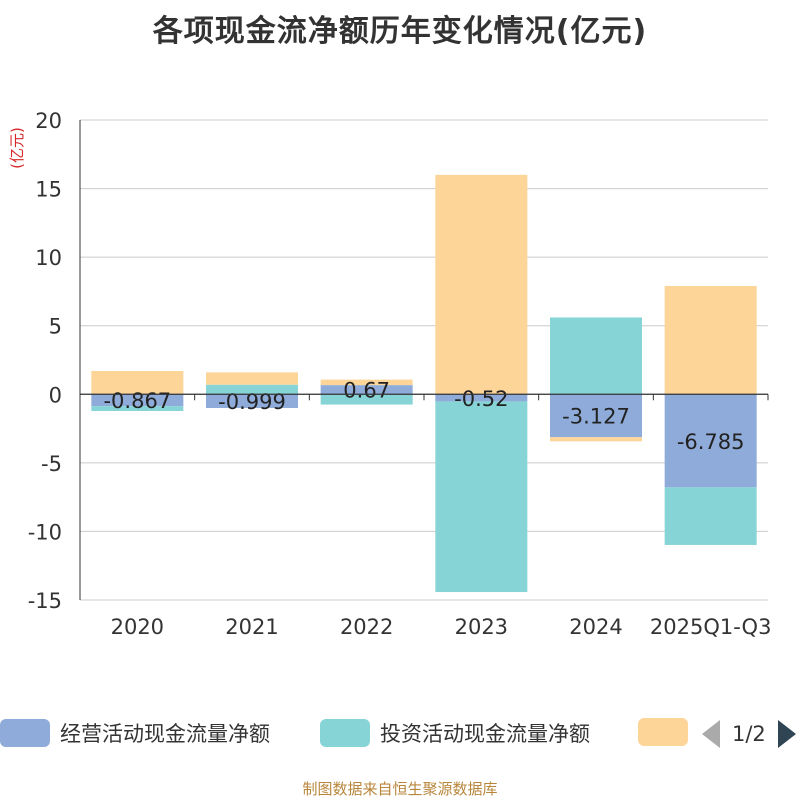 The height and width of the screenshot is (800, 800). I want to click on x-tick-label: 2021, so click(251, 627).